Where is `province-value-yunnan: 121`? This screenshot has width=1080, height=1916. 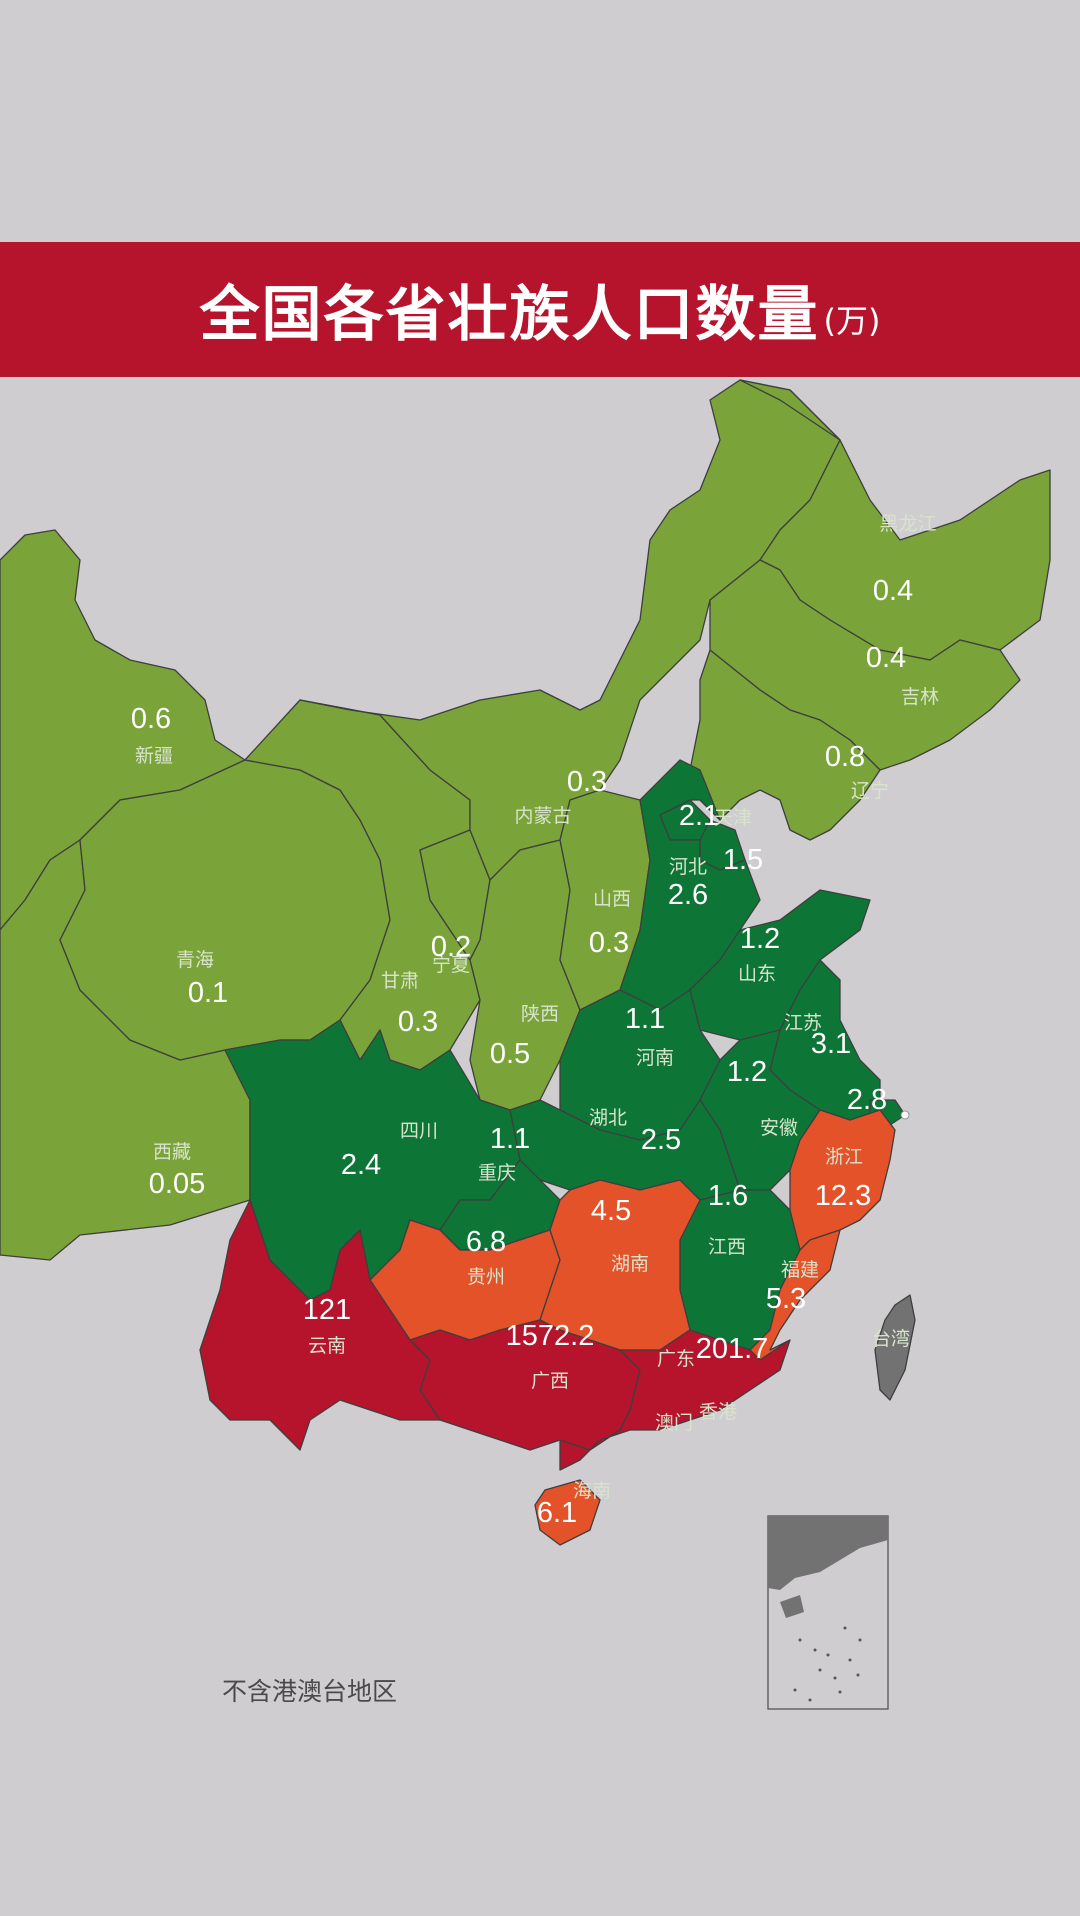
province-value-yunnan: 121 is located at coordinates (327, 1310).